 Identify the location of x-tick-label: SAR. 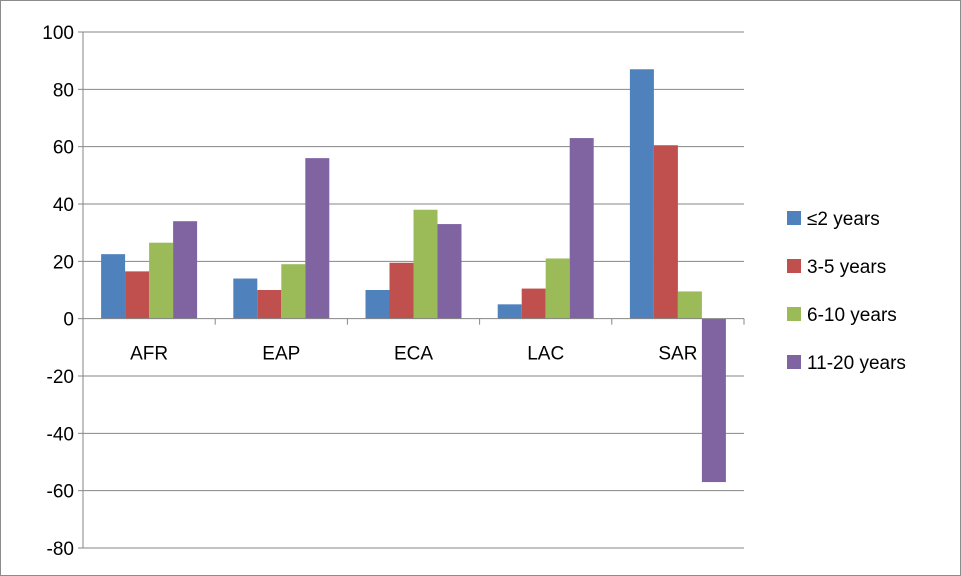
(677, 354).